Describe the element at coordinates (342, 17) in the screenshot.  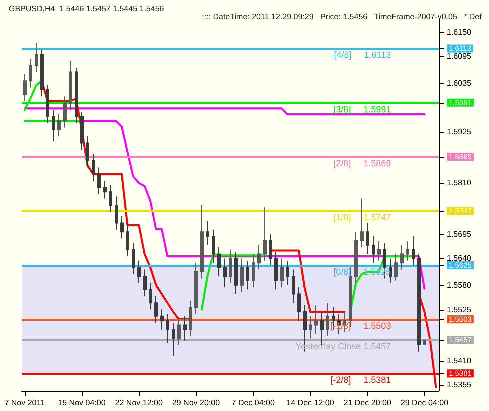
I see `chart-subtitle: :::: DateTime: 2011.12.29 09:29 Price: 1.5456 TimeFrame-2007-v0.05 * Def` at that location.